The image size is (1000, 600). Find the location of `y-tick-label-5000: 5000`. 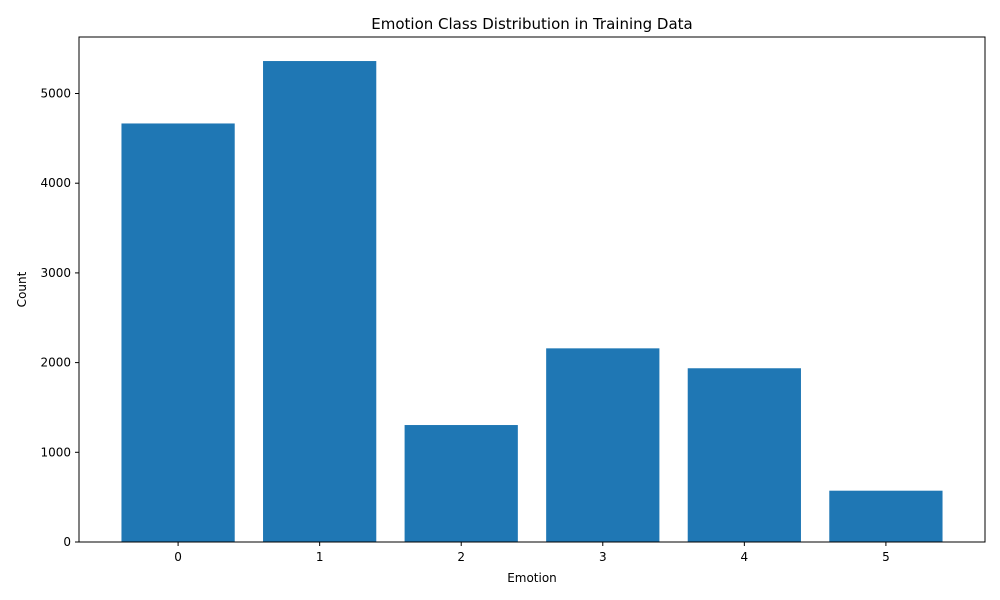

y-tick-label-5000: 5000 is located at coordinates (55, 94).